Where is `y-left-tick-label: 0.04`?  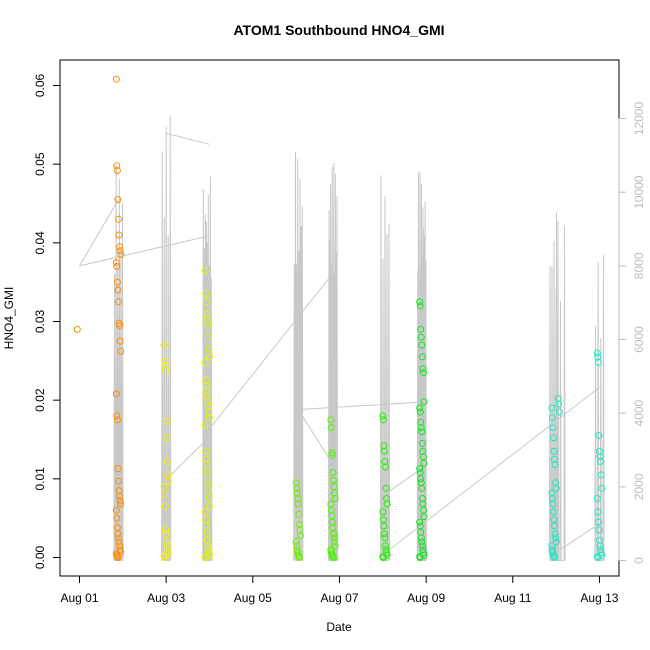
y-left-tick-label: 0.04 is located at coordinates (40, 243).